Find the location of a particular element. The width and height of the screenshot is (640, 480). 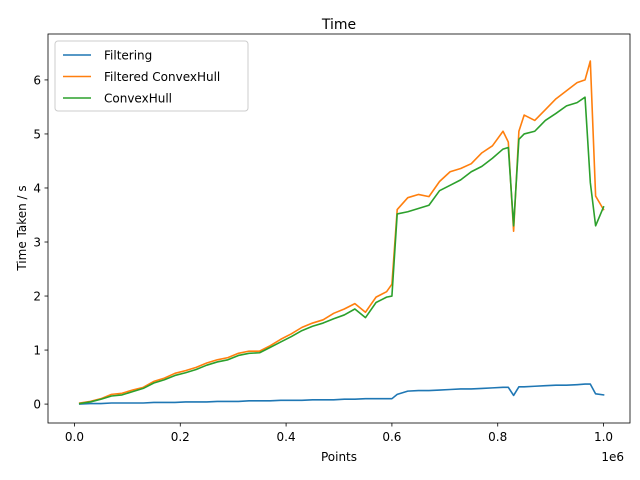

y-axis-ticks: 0 1 2 3 4 5 6 is located at coordinates (40, 242).